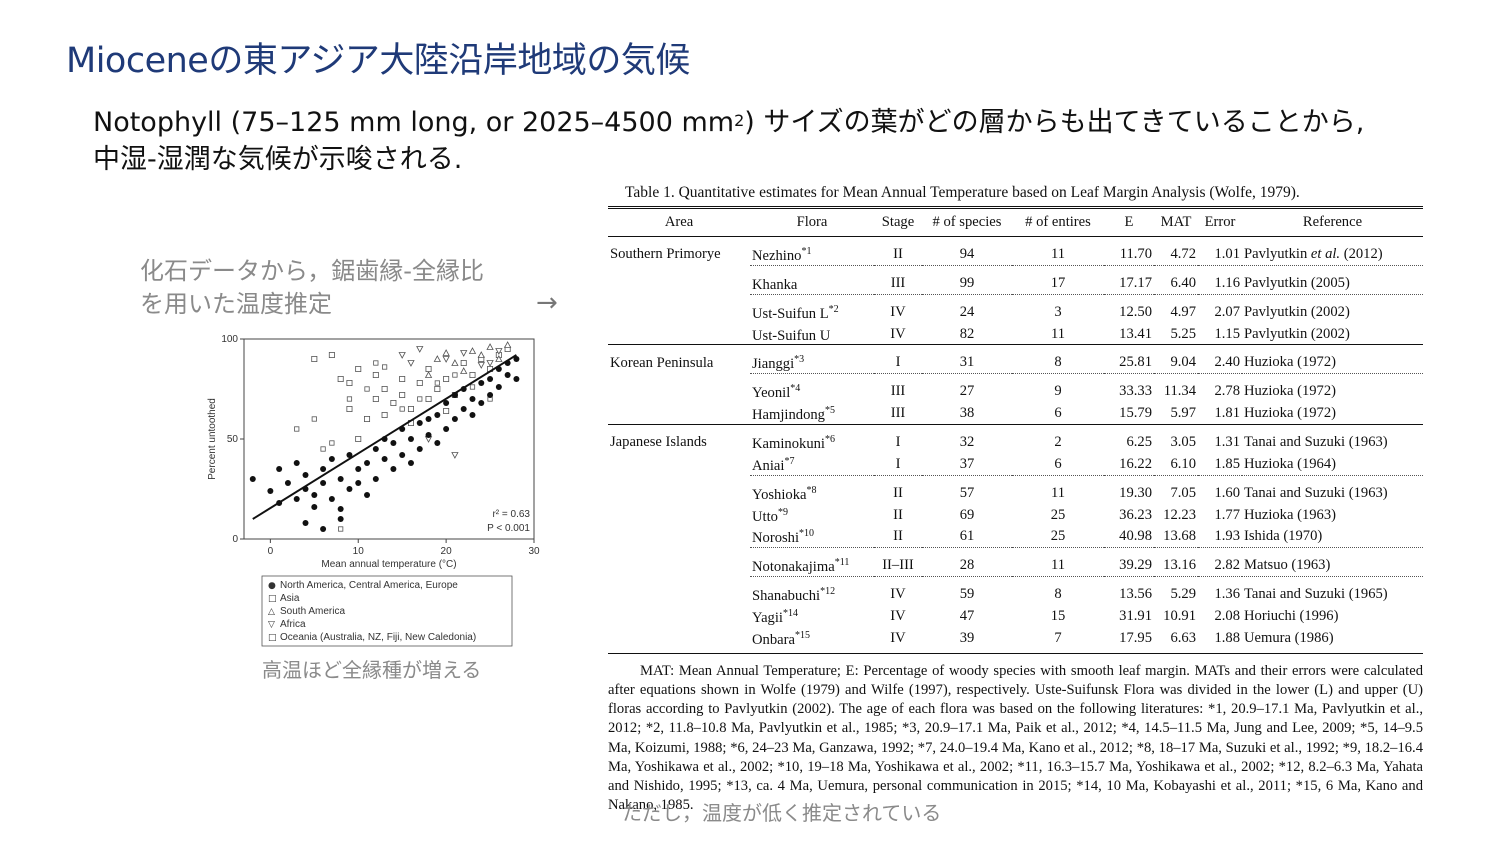 Image resolution: width=1500 pixels, height=844 pixels. What do you see at coordinates (679, 359) in the screenshot?
I see `cell-area: Korean Peninsula` at bounding box center [679, 359].